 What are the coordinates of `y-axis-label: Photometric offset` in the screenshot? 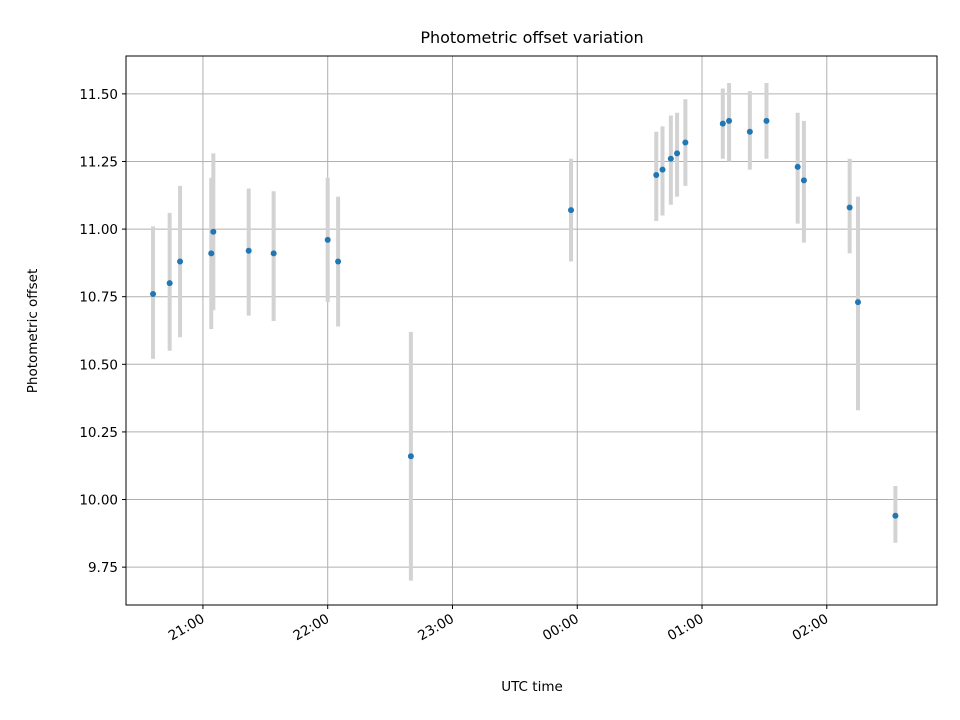 It's located at (33, 331).